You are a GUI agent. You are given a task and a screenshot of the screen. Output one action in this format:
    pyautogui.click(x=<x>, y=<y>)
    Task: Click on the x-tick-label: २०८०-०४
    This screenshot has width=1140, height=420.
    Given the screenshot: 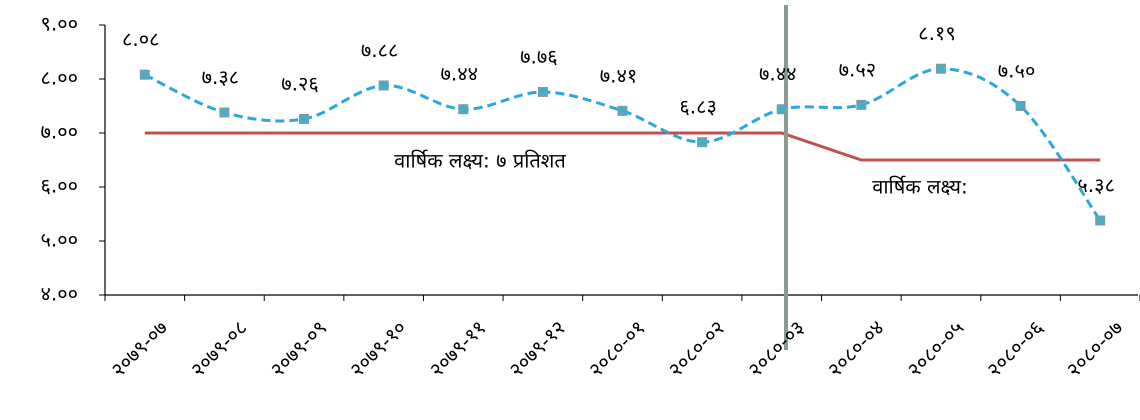 What is the action you would take?
    pyautogui.click(x=856, y=348)
    